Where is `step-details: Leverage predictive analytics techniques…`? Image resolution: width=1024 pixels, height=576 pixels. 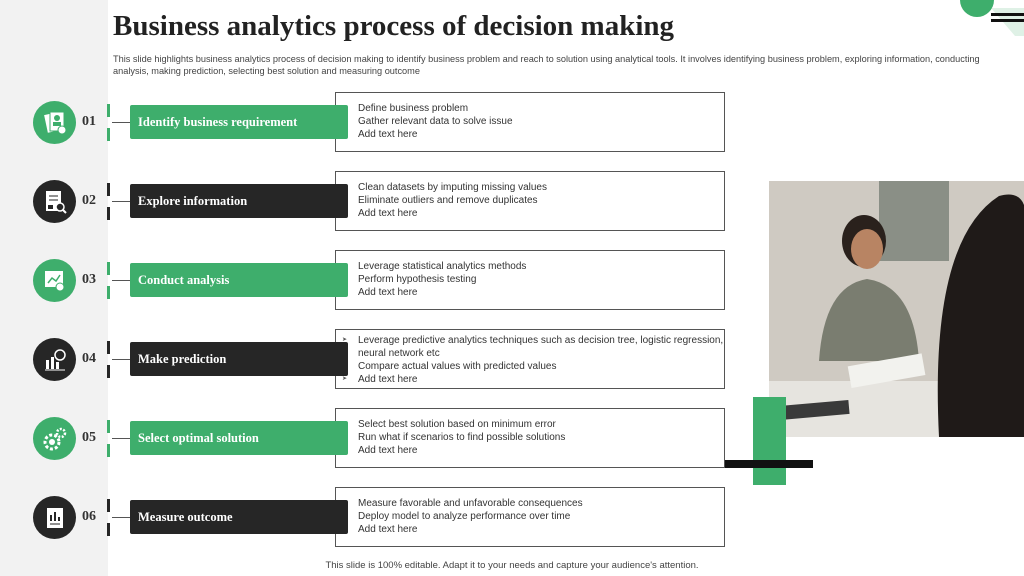 step-details: Leverage predictive analytics techniques… is located at coordinates (530, 359).